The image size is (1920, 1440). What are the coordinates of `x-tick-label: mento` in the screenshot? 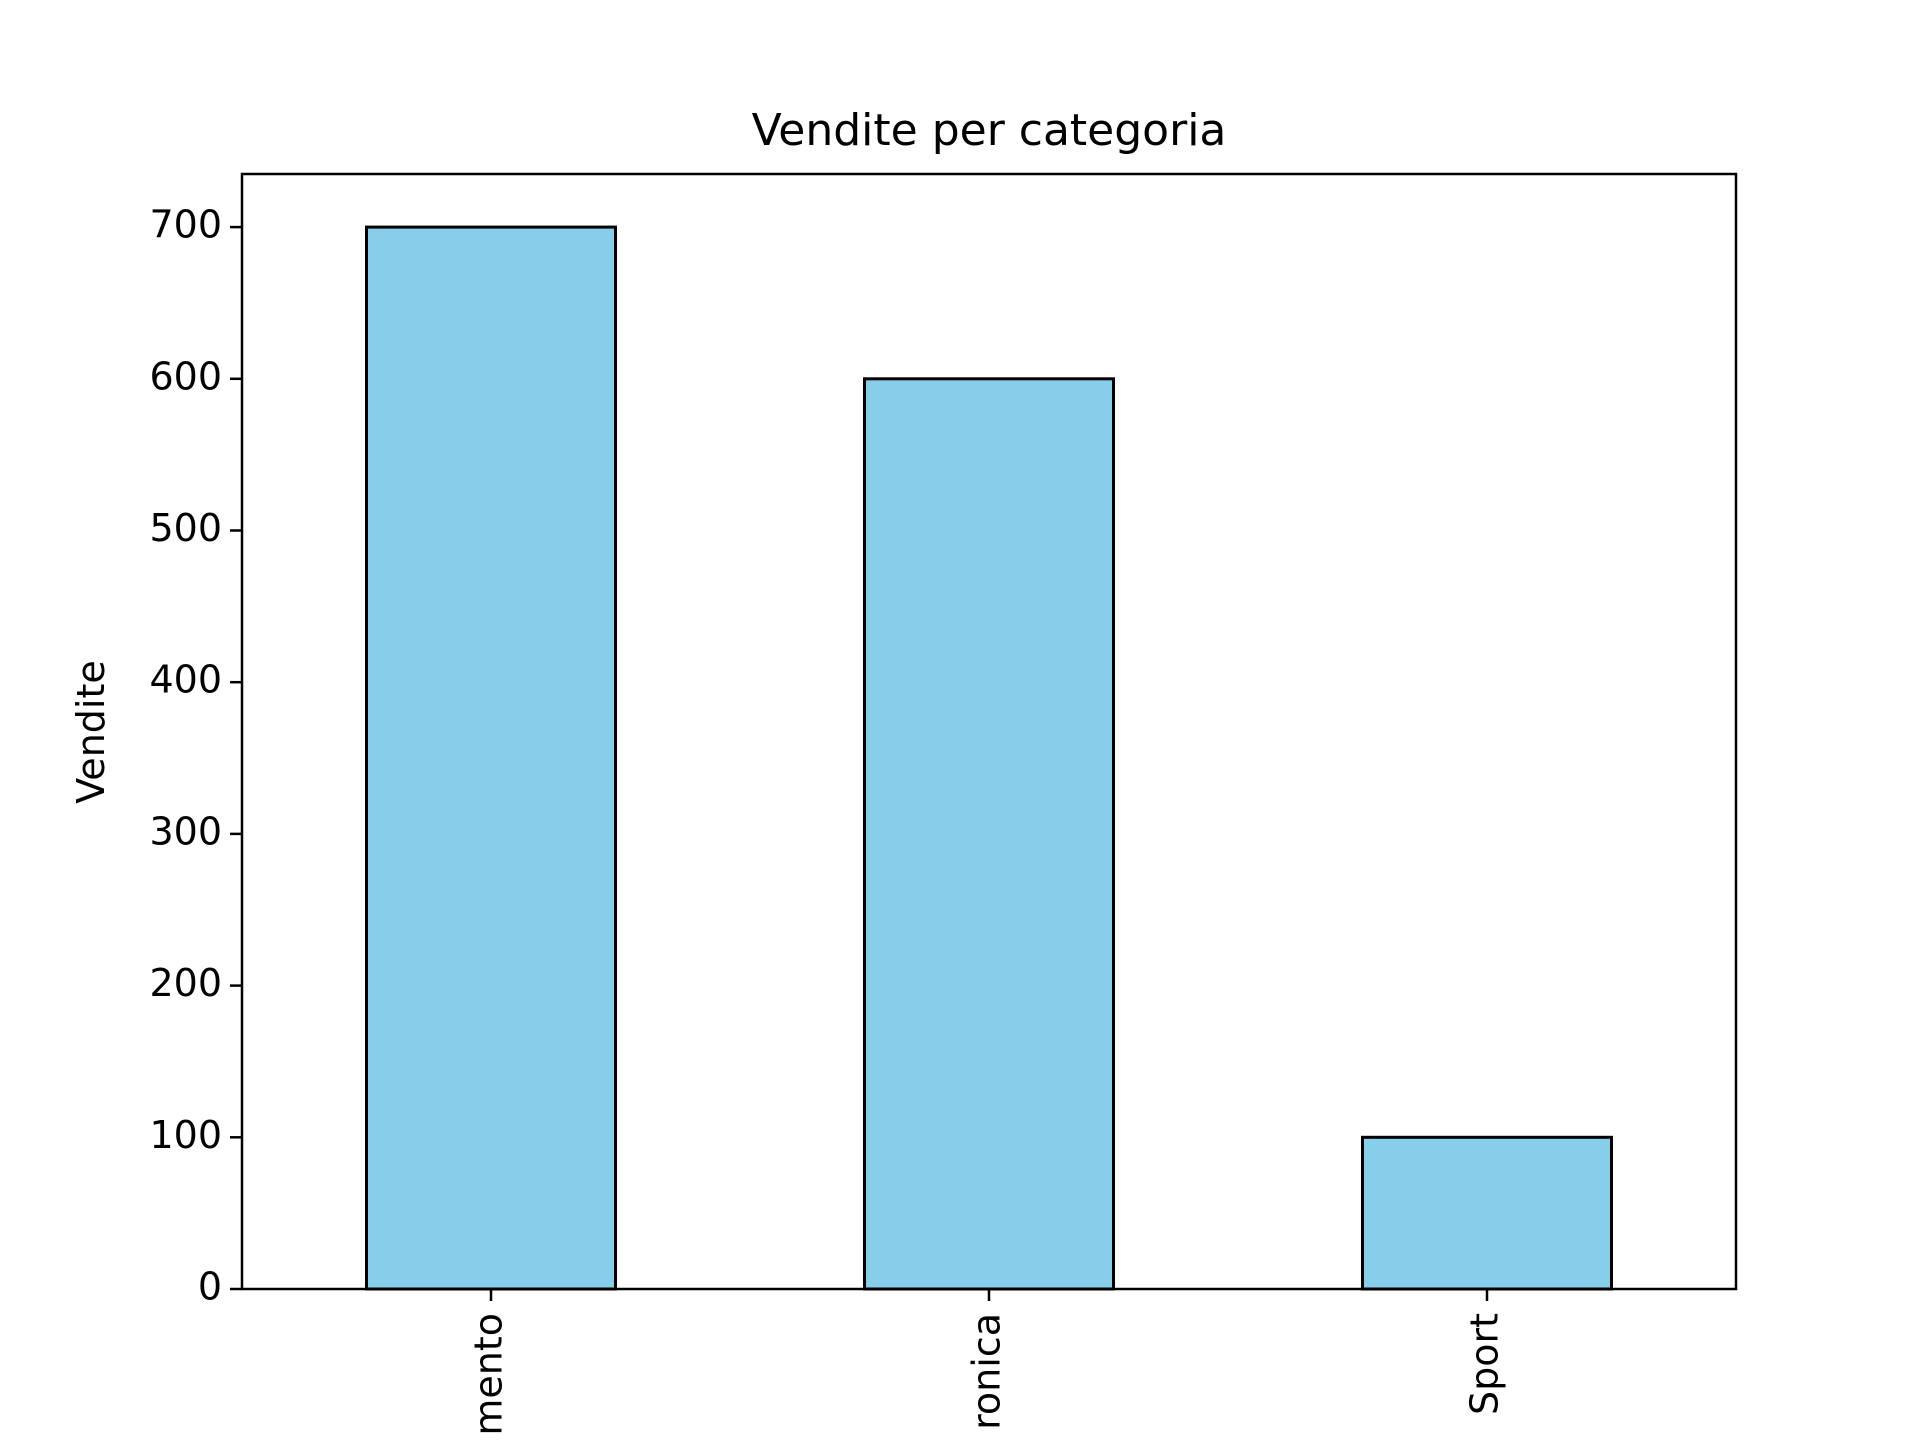 It's located at (489, 1374).